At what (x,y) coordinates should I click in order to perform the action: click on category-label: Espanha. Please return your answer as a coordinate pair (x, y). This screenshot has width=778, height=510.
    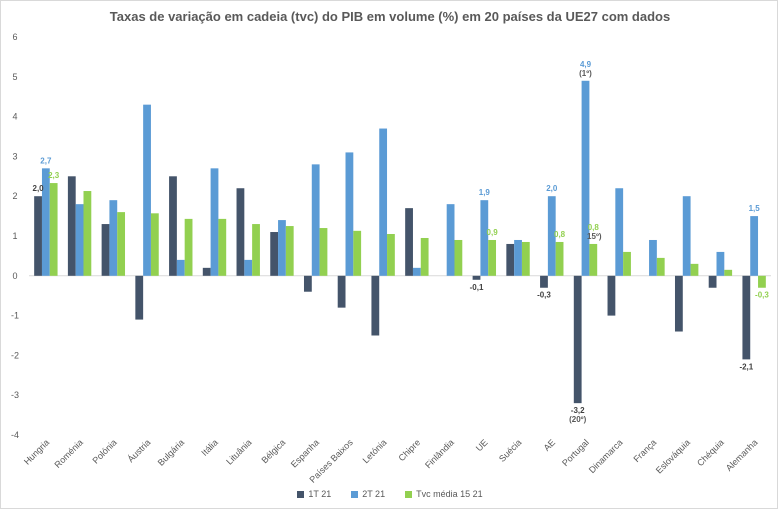
    Looking at the image, I should click on (305, 453).